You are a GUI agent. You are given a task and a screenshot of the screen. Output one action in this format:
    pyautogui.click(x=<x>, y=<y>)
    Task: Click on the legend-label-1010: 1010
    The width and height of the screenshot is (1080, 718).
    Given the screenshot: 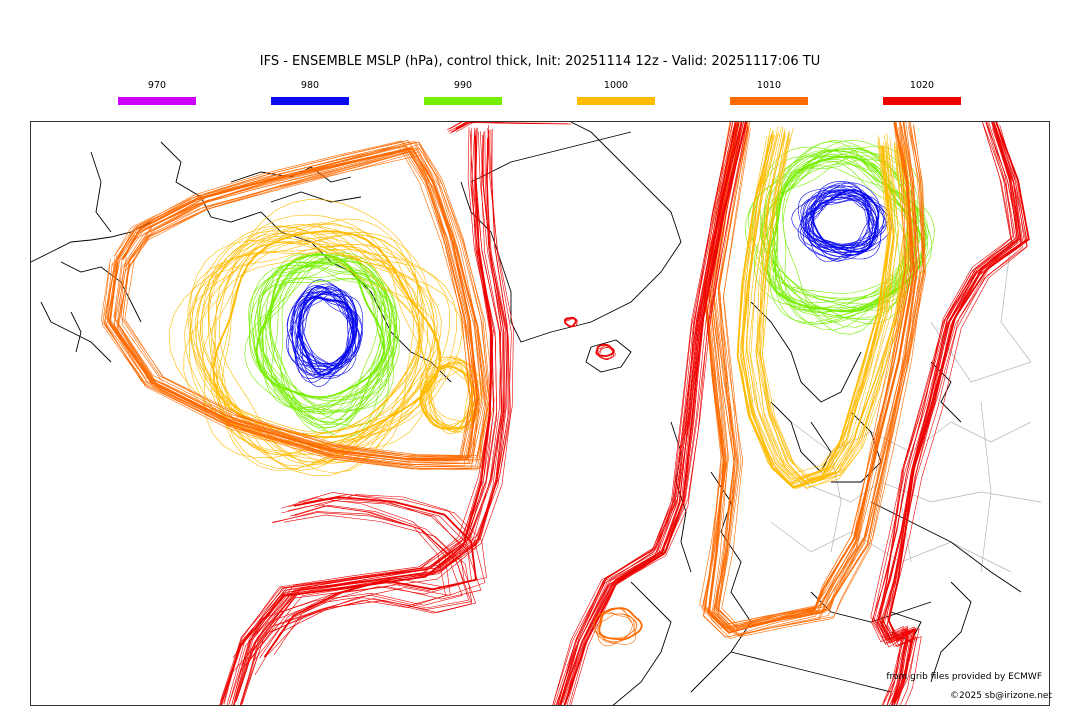 What is the action you would take?
    pyautogui.click(x=769, y=85)
    